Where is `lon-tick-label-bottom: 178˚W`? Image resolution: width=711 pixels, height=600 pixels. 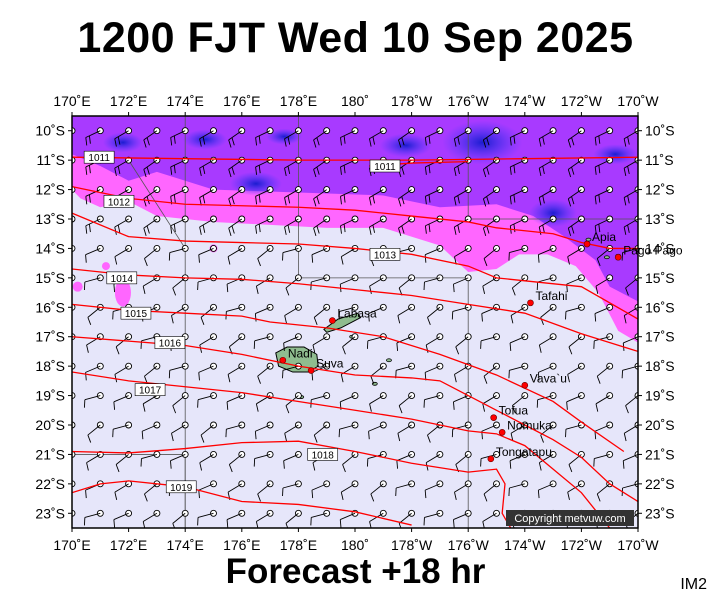
lon-tick-label-bottom: 178˚W is located at coordinates (412, 545).